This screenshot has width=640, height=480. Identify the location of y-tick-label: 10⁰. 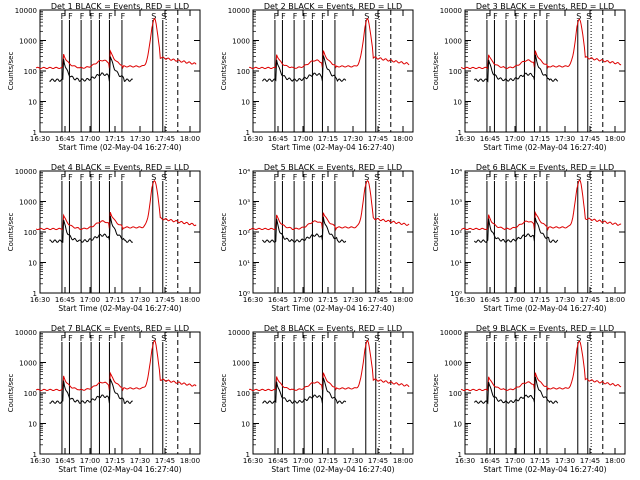
(456, 294).